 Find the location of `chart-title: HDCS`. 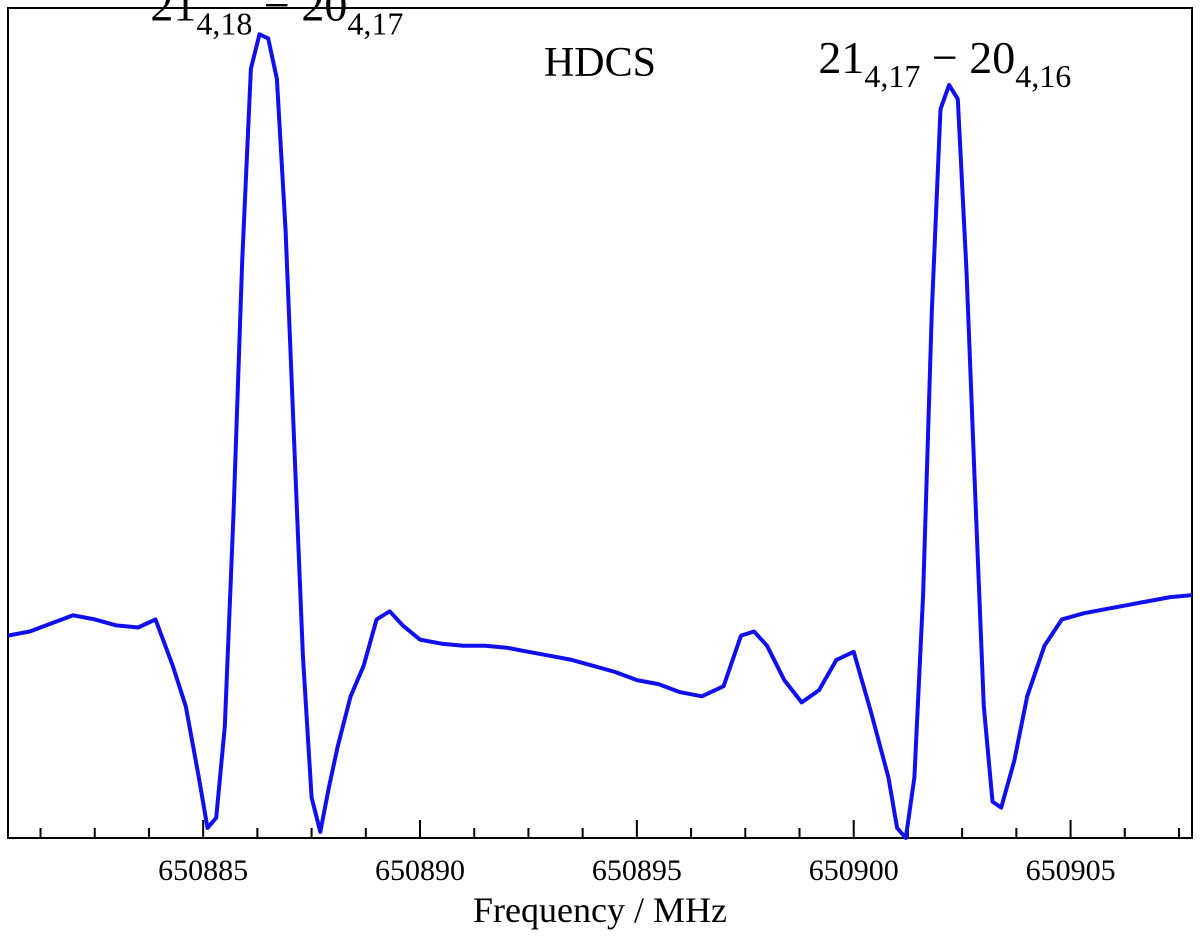

chart-title: HDCS is located at coordinates (600, 63).